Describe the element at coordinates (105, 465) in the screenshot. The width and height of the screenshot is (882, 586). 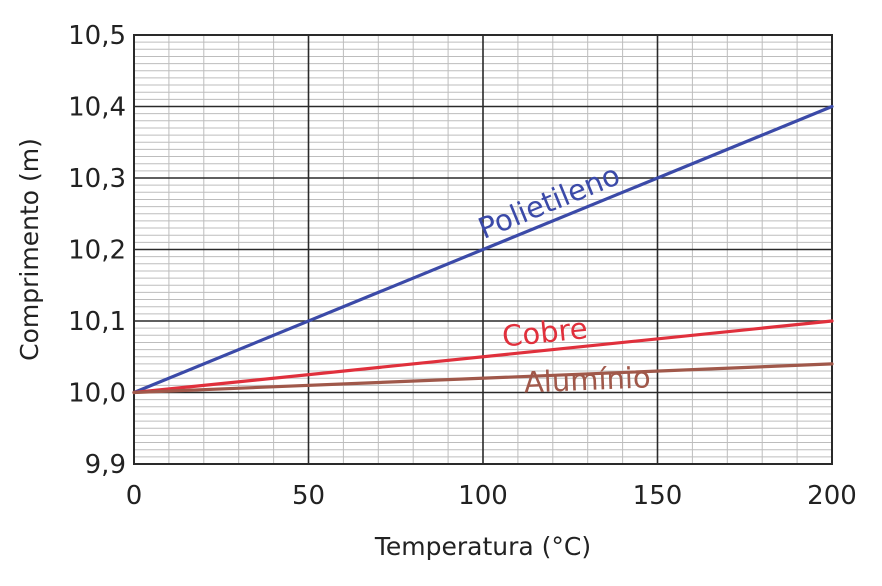
I see `y-tick-label: 9,9` at that location.